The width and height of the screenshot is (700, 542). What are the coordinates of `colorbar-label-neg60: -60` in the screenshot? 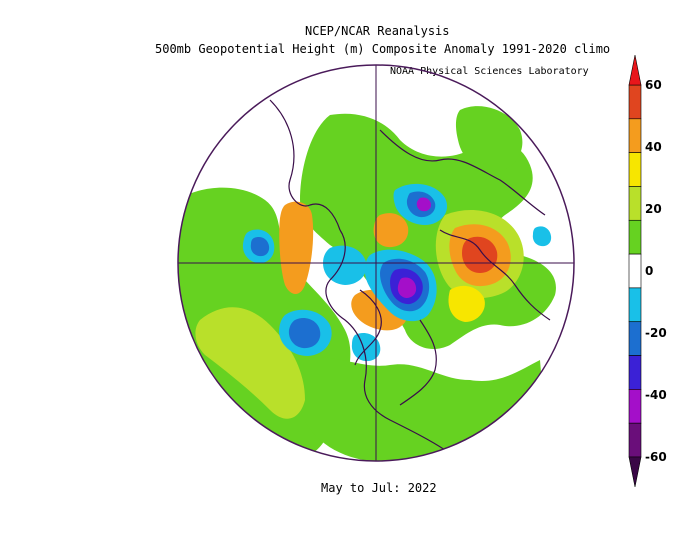 It's located at (656, 457).